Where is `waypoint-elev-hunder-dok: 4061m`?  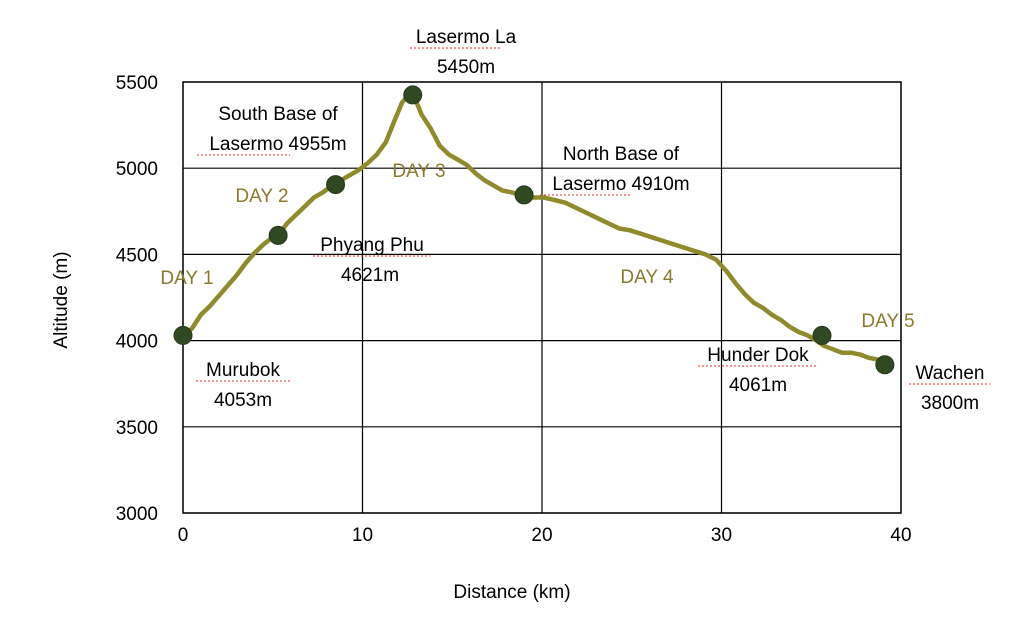 waypoint-elev-hunder-dok: 4061m is located at coordinates (758, 385).